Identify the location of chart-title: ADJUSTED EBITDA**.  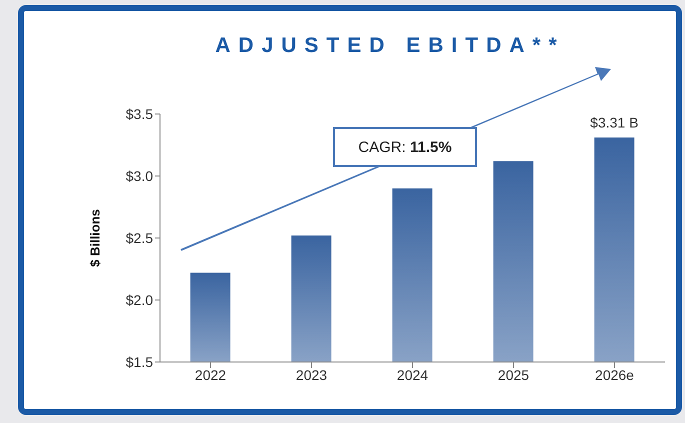
(390, 46).